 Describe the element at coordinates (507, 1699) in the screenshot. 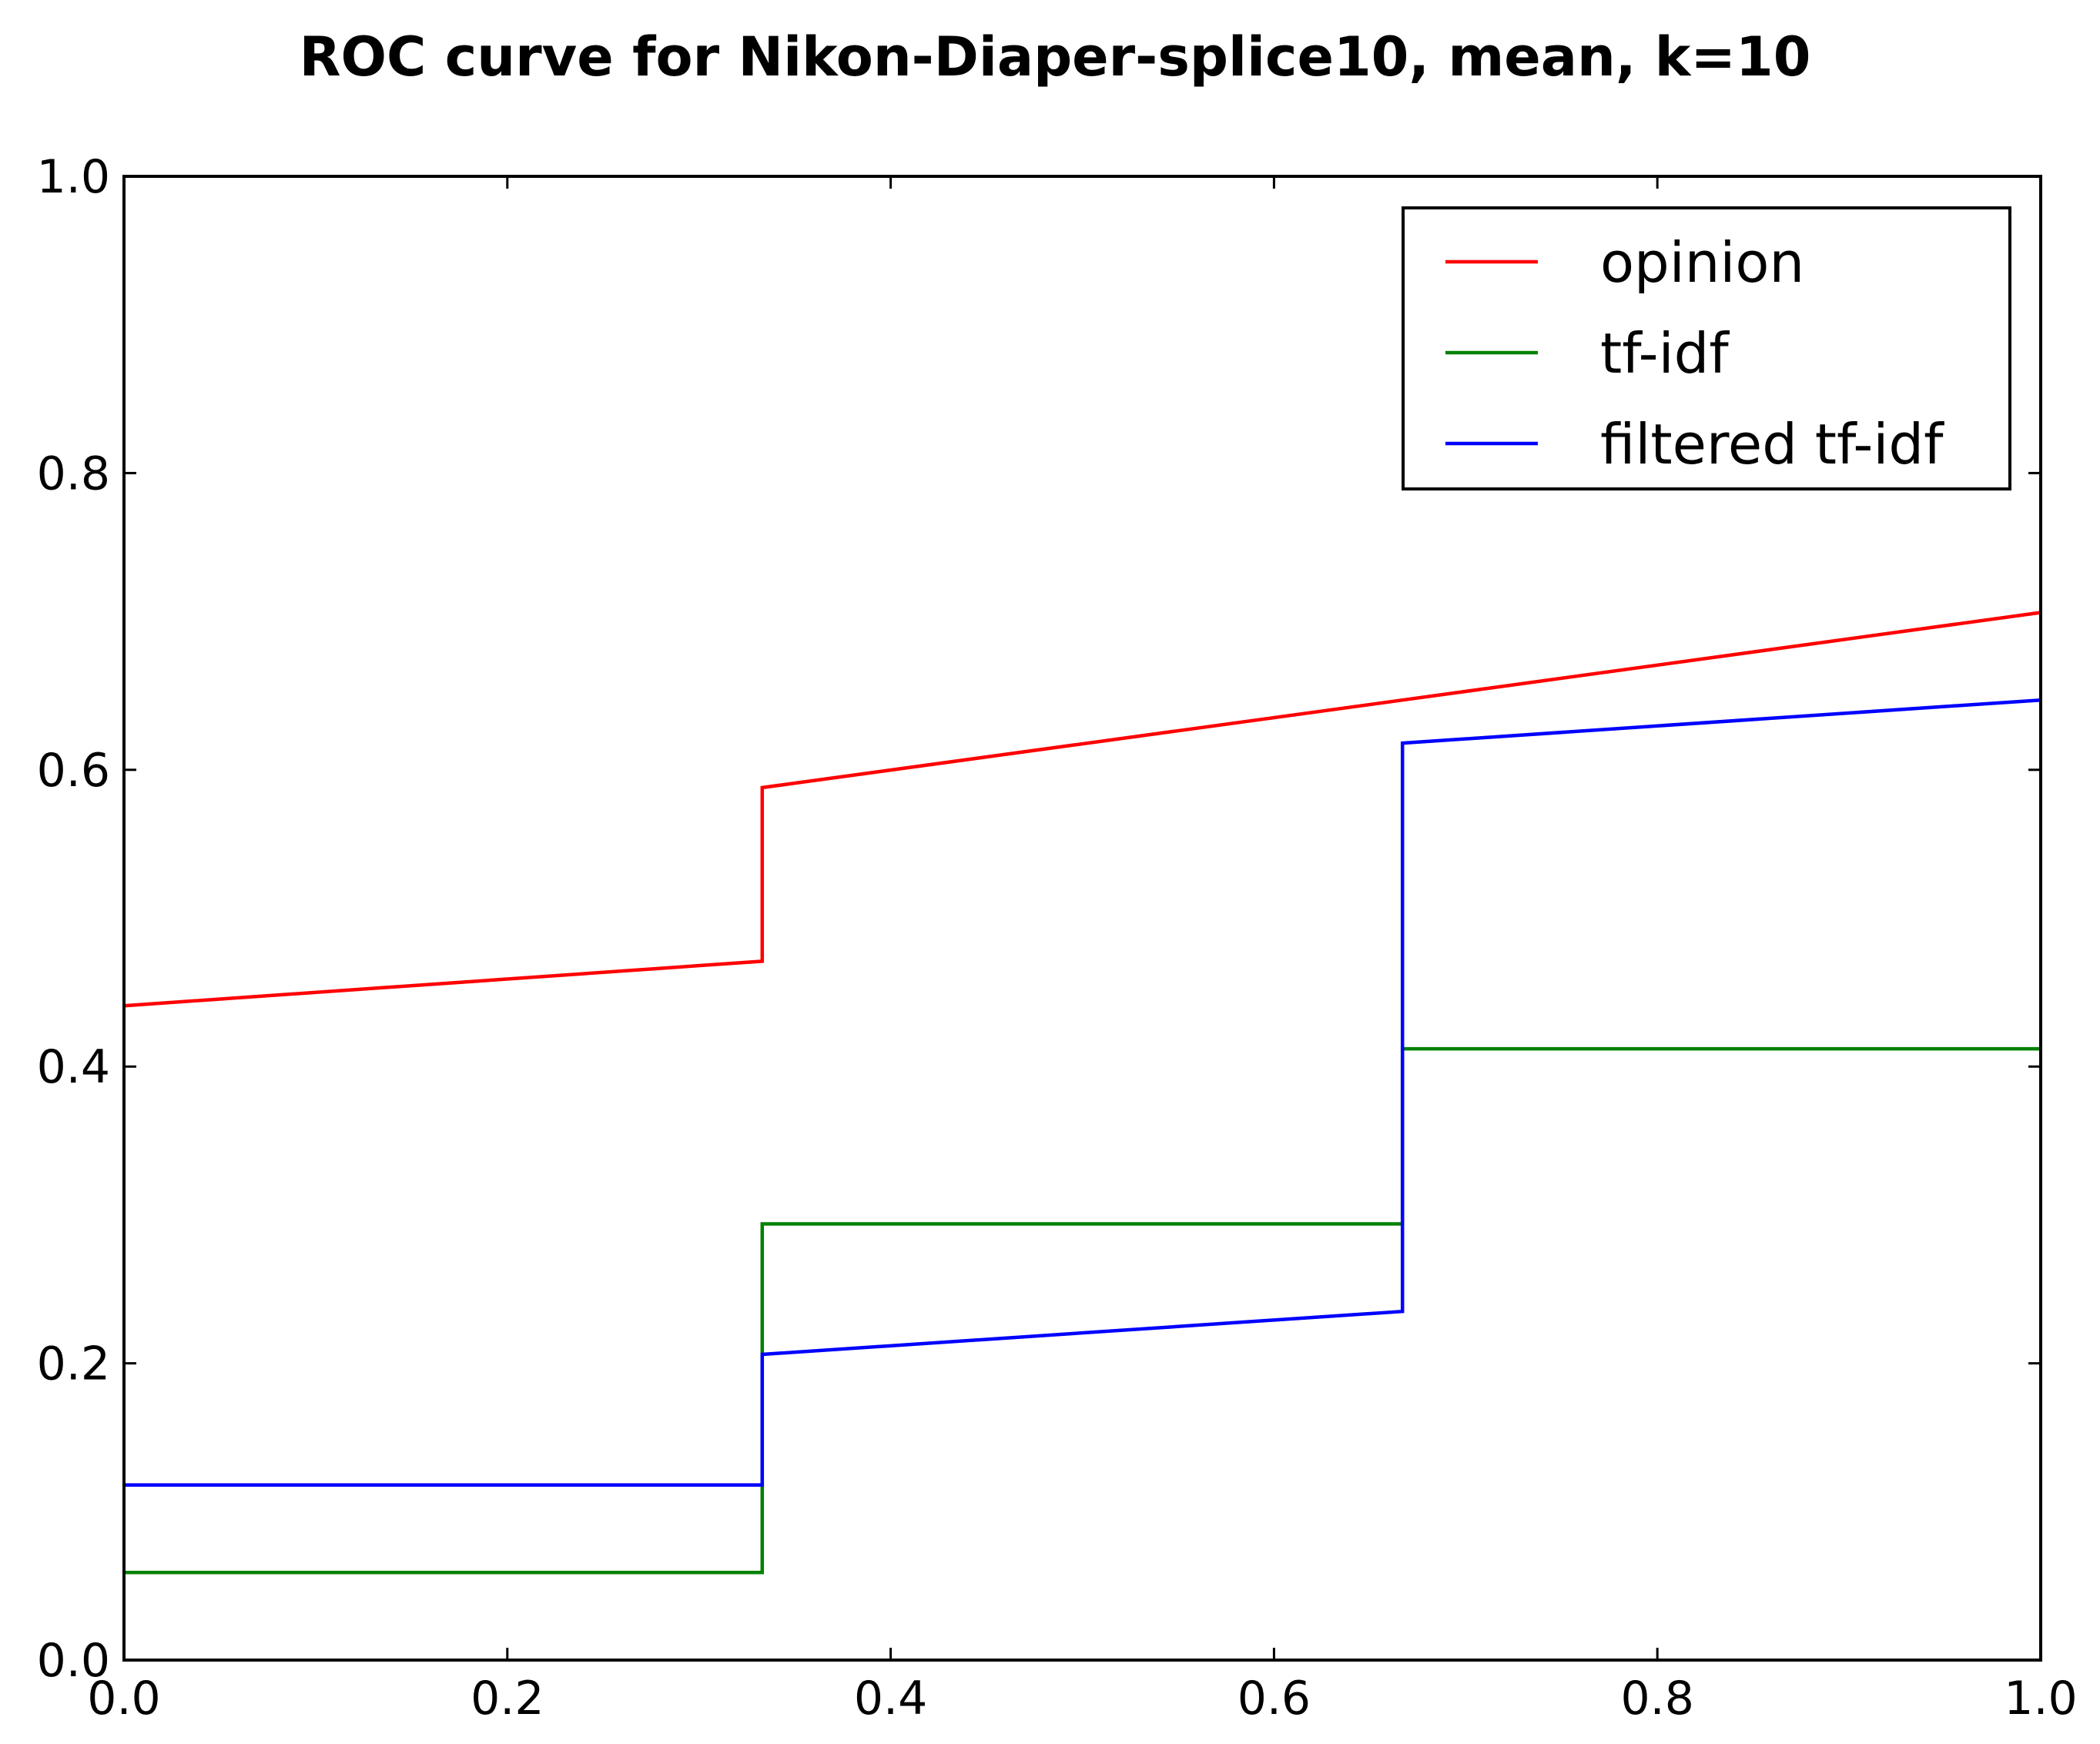

I see `x-tick-label: 0.2` at that location.